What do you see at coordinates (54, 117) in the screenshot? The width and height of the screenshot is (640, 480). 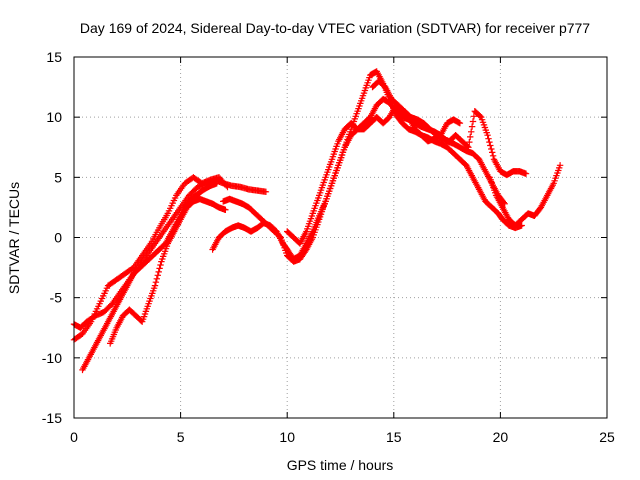 I see `y-tick-label: 10` at bounding box center [54, 117].